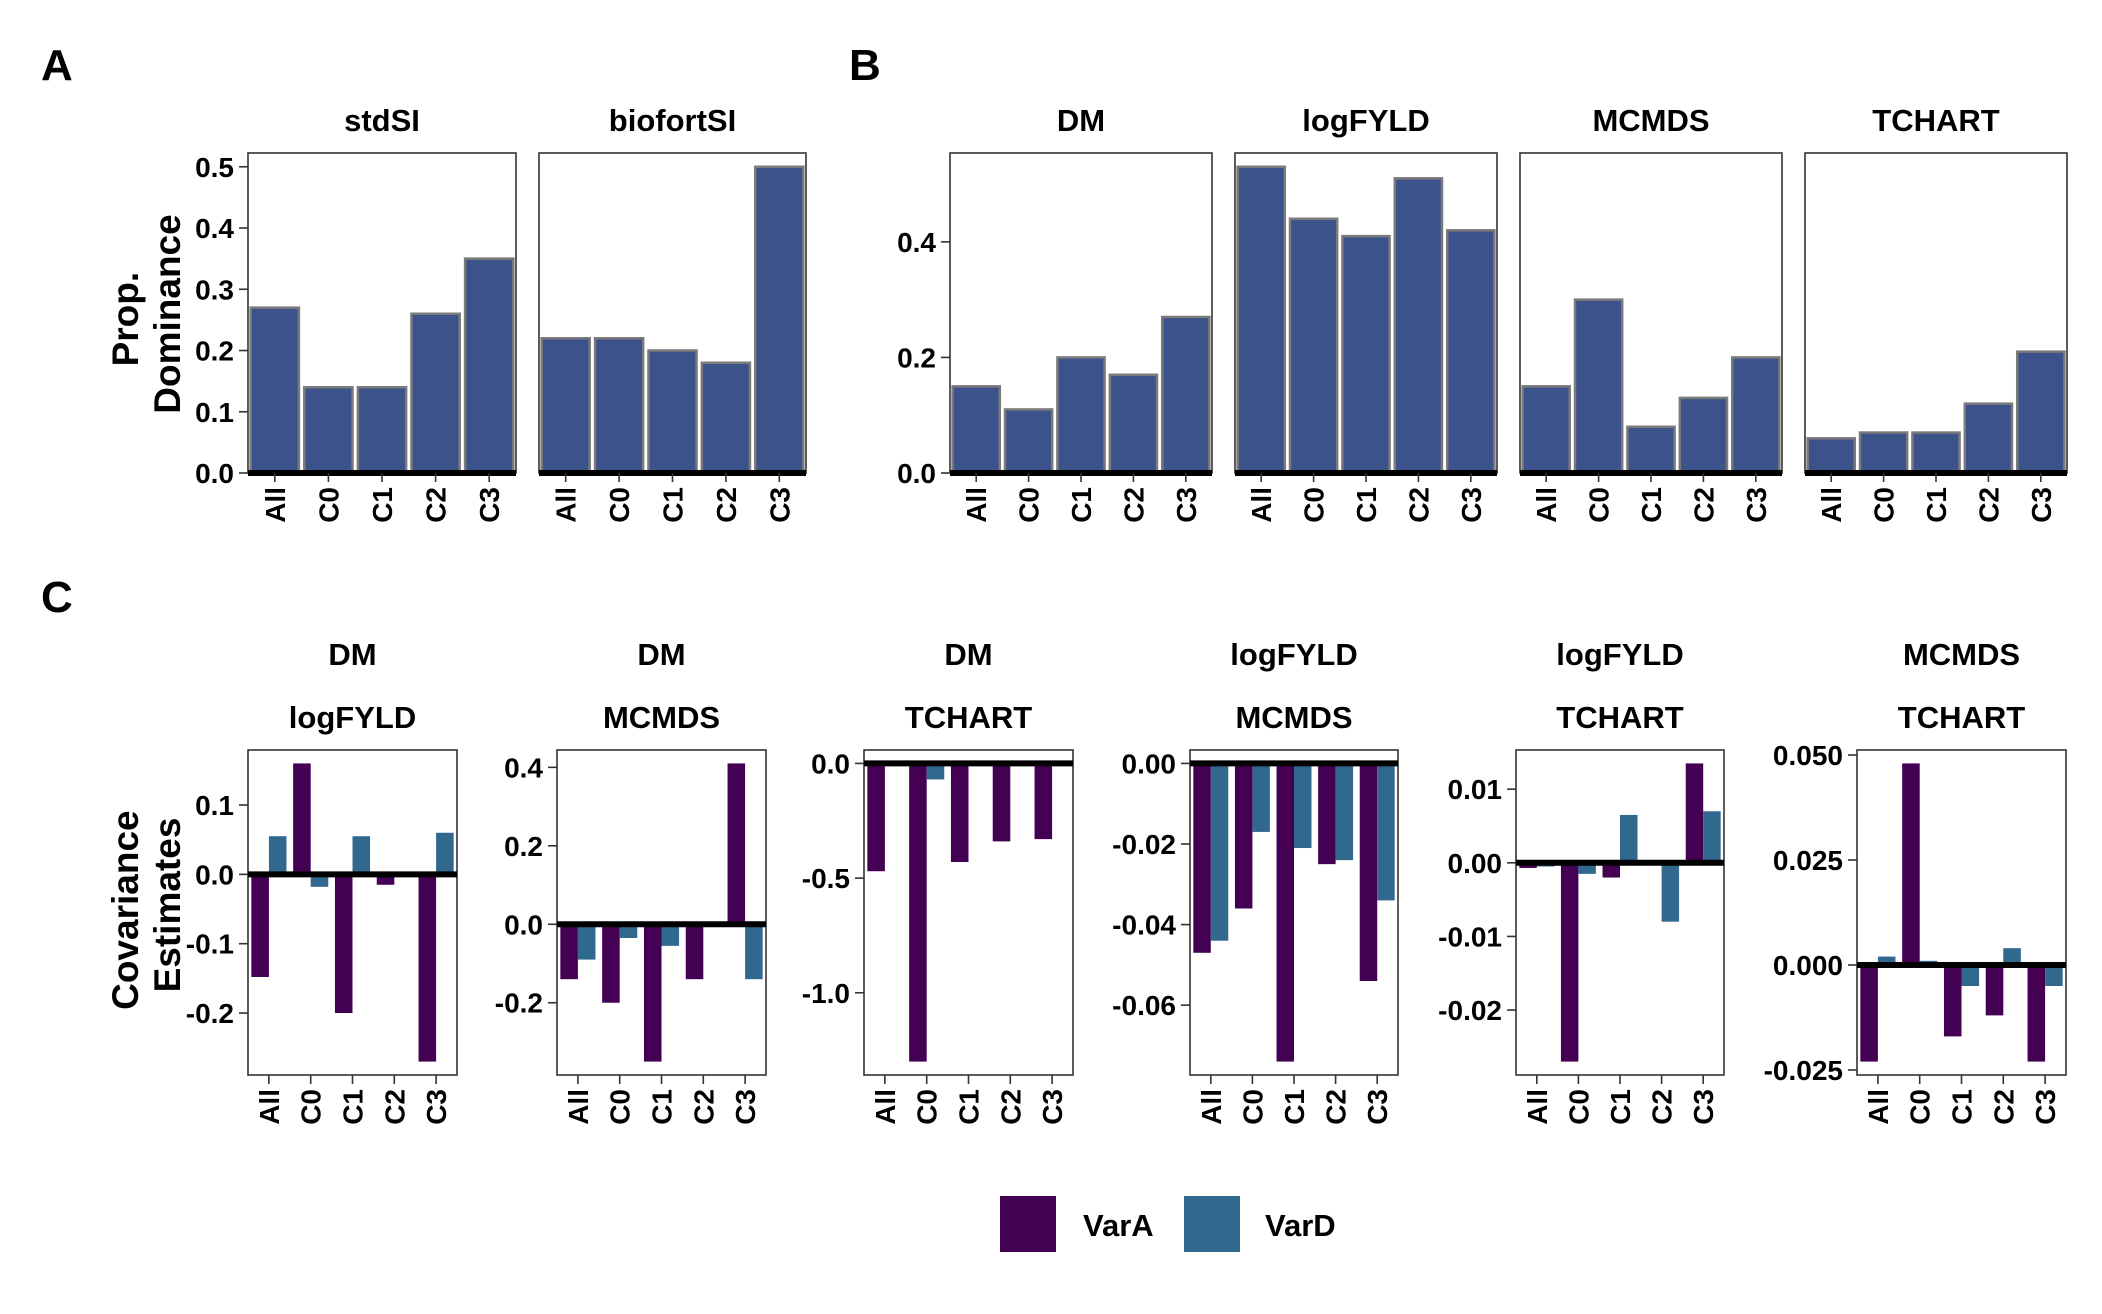  Describe the element at coordinates (167, 313) in the screenshot. I see `y-axis-title-a-line2: Dominance` at that location.